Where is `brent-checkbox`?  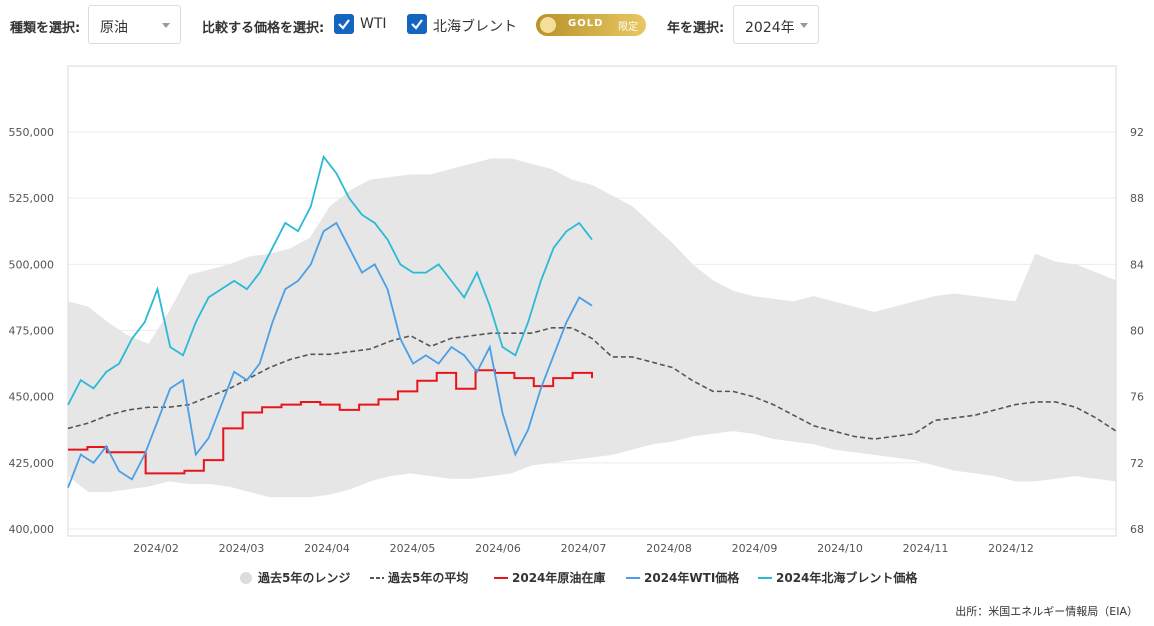
brent-checkbox is located at coordinates (417, 24).